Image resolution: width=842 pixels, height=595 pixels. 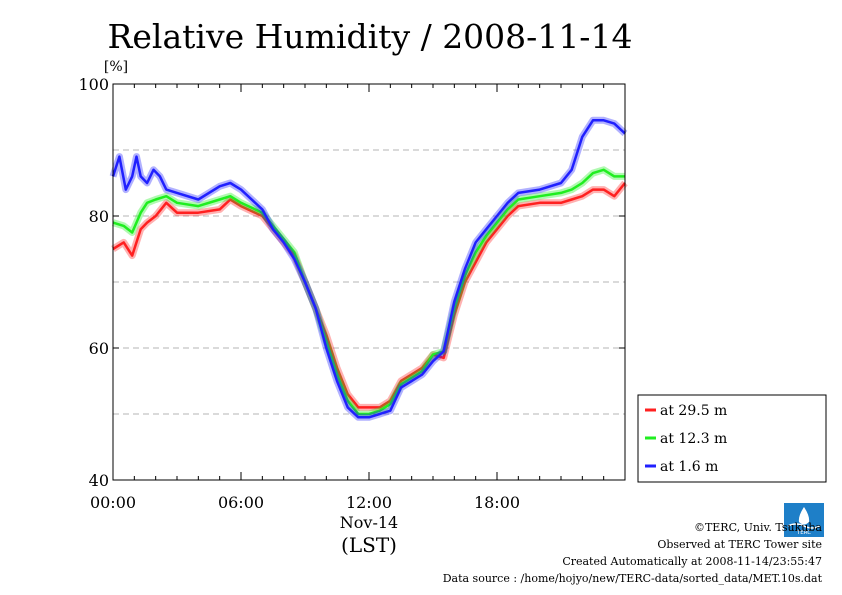 What do you see at coordinates (739, 544) in the screenshot?
I see `footer-site: Observed at TERC Tower site` at bounding box center [739, 544].